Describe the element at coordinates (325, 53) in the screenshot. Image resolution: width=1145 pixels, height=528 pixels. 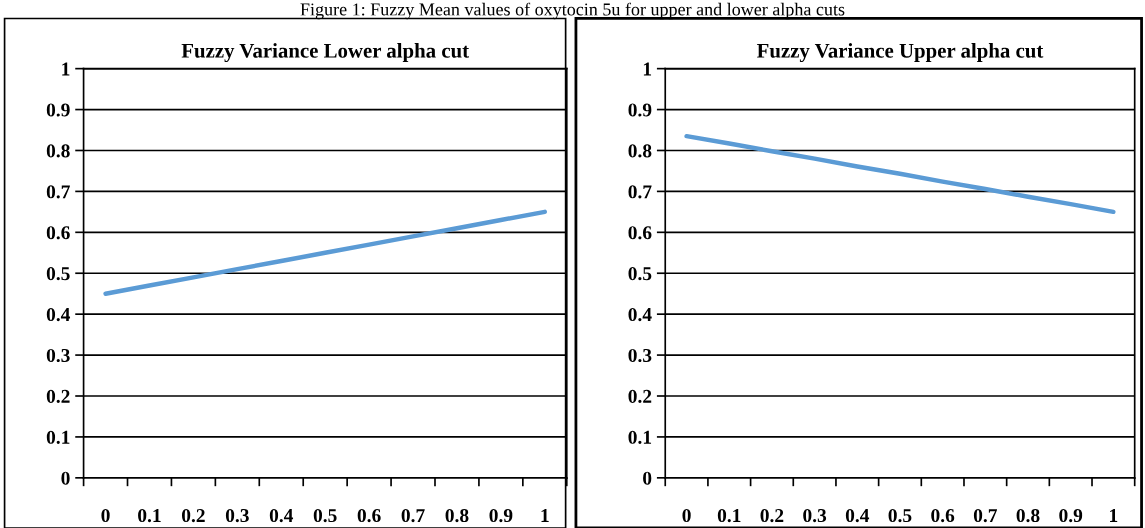
I see `chart-title: Fuzzy Variance Lower alpha cut` at that location.